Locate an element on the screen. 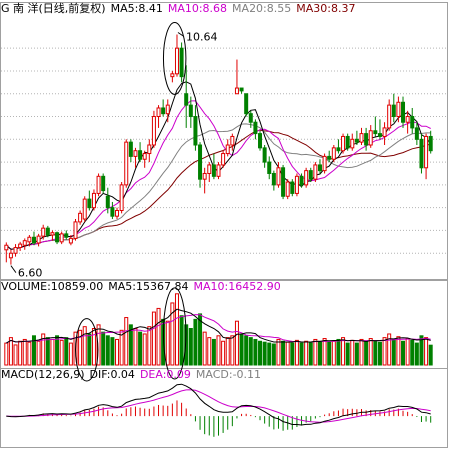  low-price-label: 6.60 is located at coordinates (30, 273).